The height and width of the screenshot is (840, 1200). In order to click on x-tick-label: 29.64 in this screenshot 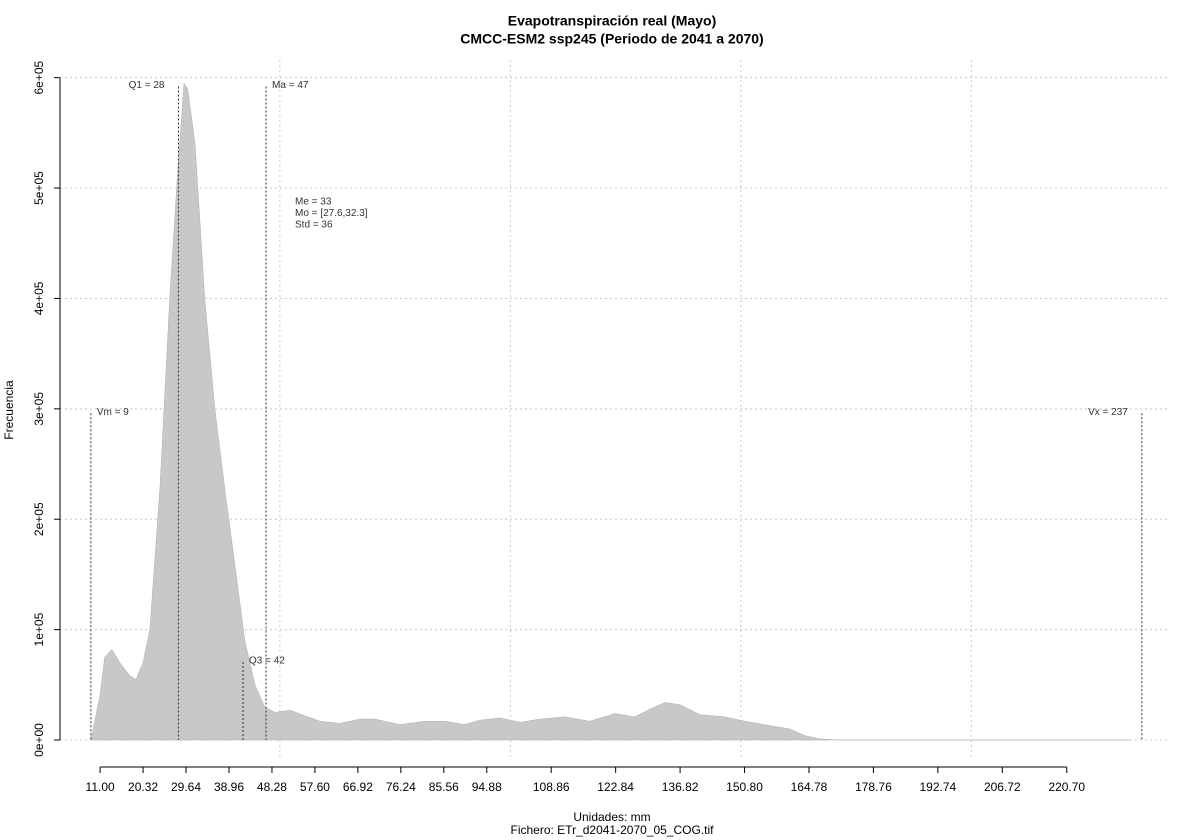, I will do `click(186, 787)`.